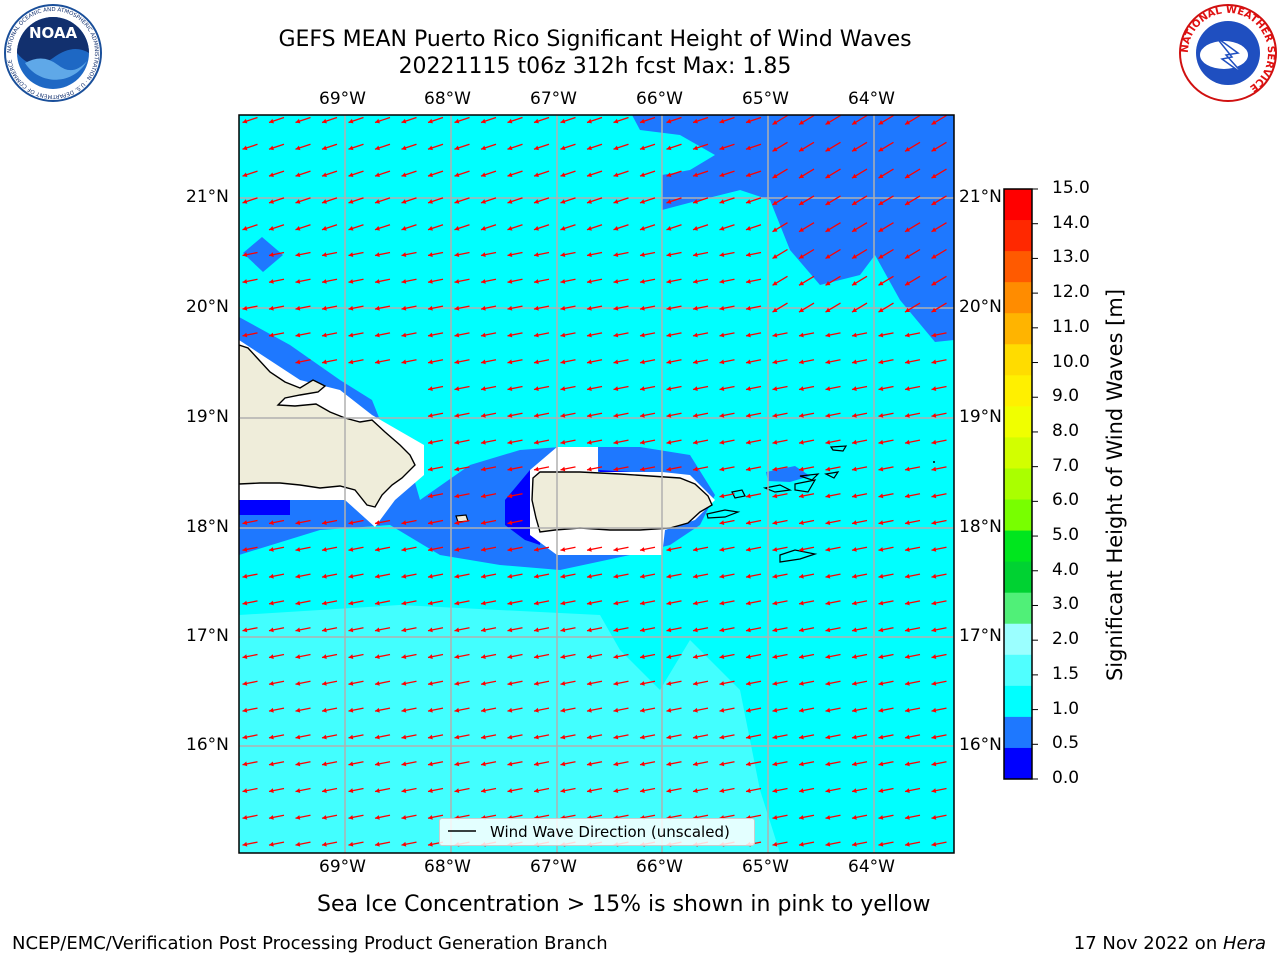 This screenshot has width=1280, height=960. Describe the element at coordinates (447, 99) in the screenshot. I see `lon-tick-top: 68°W` at that location.